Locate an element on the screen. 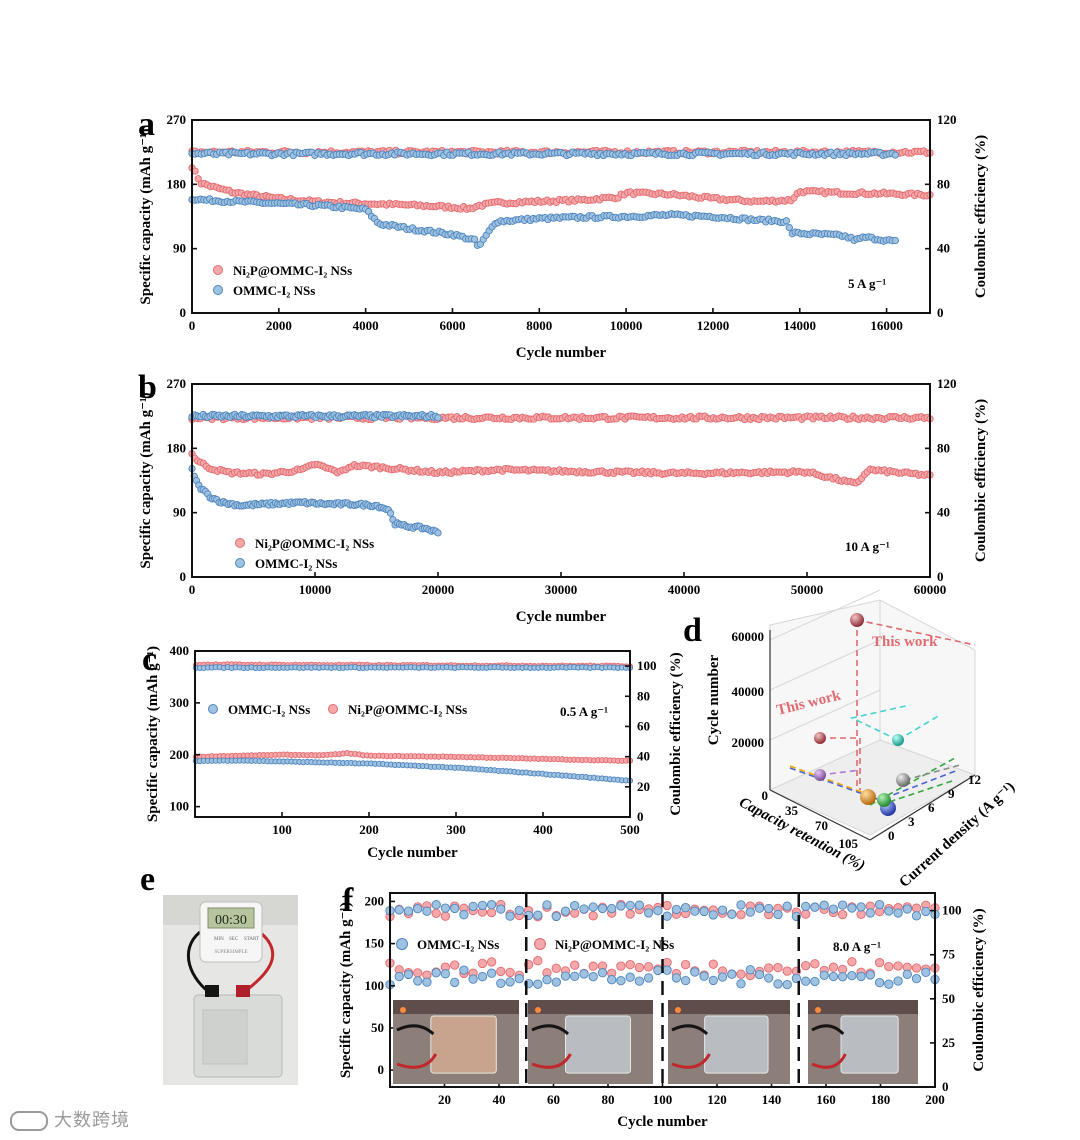 The height and width of the screenshot is (1140, 1080). x-tick-label: 4000 is located at coordinates (366, 325).